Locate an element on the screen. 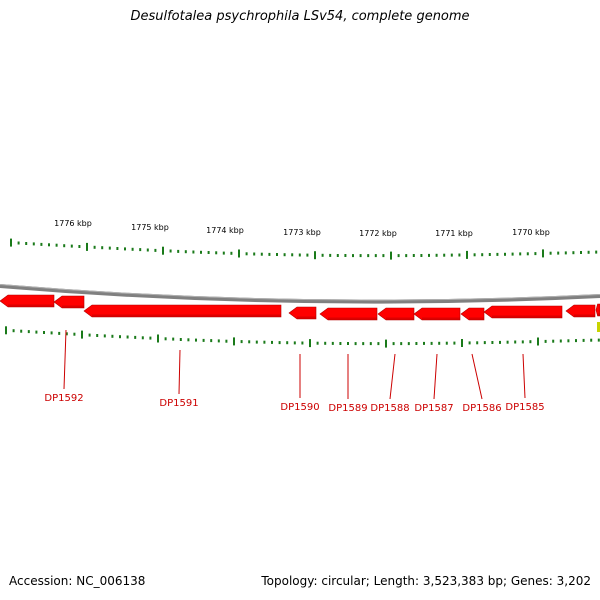 This screenshot has width=600, height=600. scale-label: 1773 kbp is located at coordinates (302, 232).